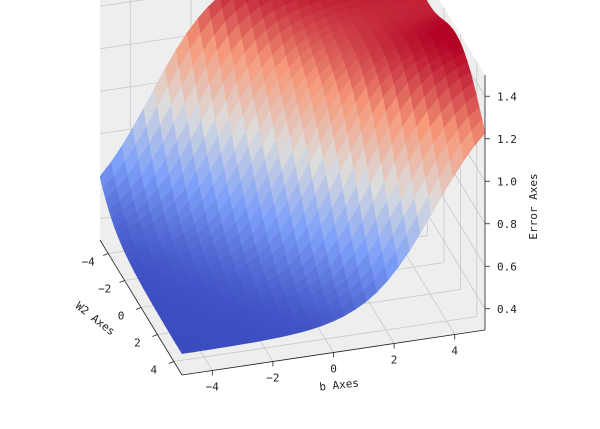  What do you see at coordinates (153, 370) in the screenshot?
I see `w2-tick-label: 4` at bounding box center [153, 370].